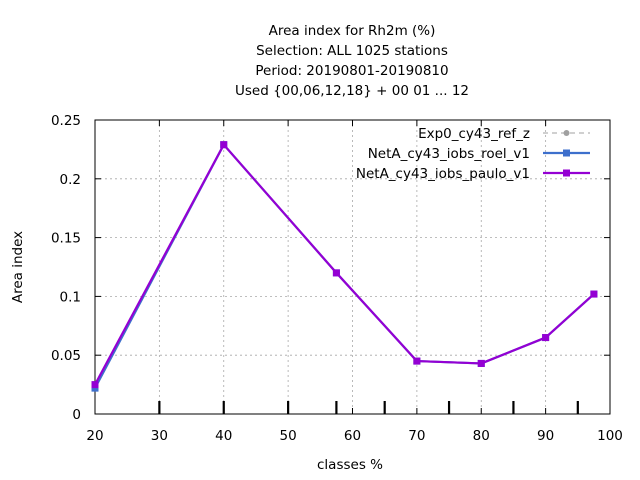 The image size is (640, 480). Describe the element at coordinates (545, 436) in the screenshot. I see `x-tick-label: 90` at that location.